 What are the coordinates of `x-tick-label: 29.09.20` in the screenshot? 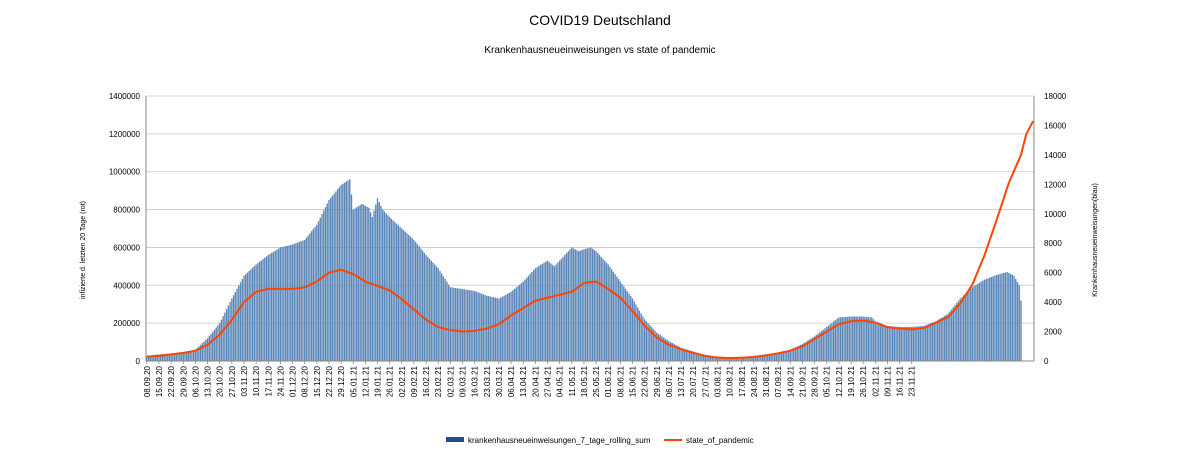 It's located at (183, 381).